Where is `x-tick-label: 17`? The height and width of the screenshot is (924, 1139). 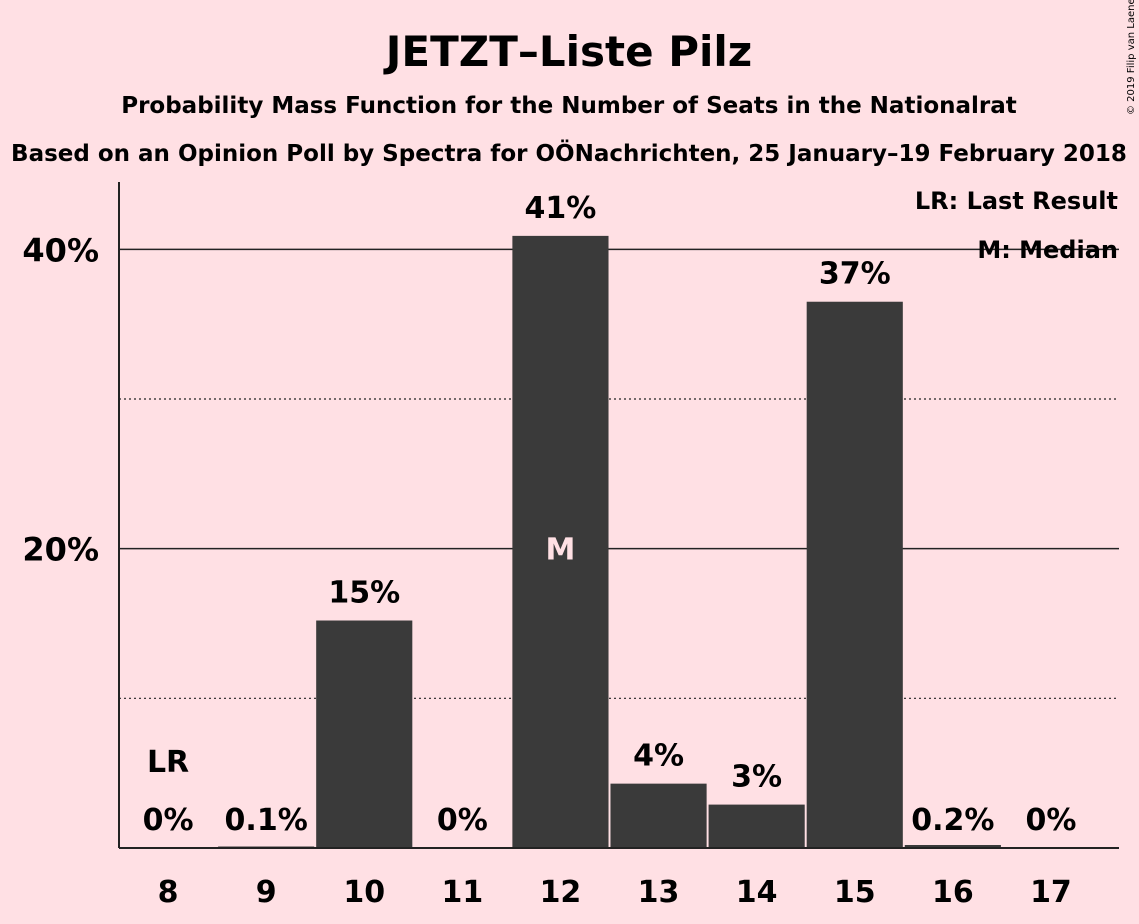 x-tick-label: 17 is located at coordinates (1051, 892).